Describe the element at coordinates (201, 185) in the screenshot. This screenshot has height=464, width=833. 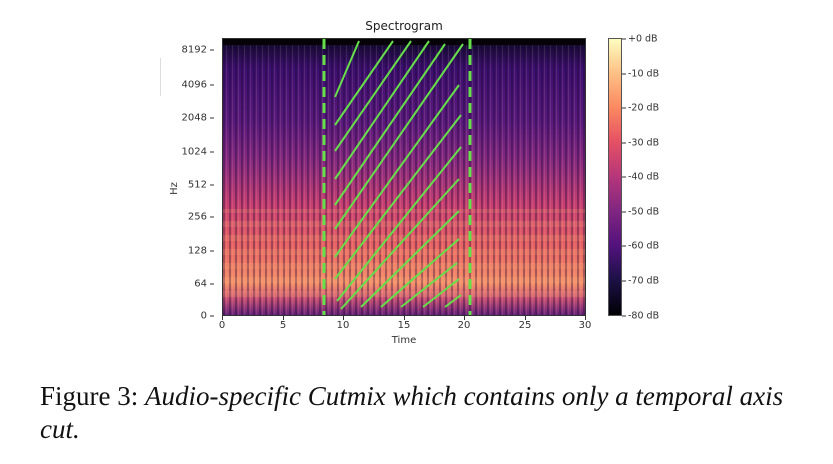
I see `ytick-512: 512` at that location.